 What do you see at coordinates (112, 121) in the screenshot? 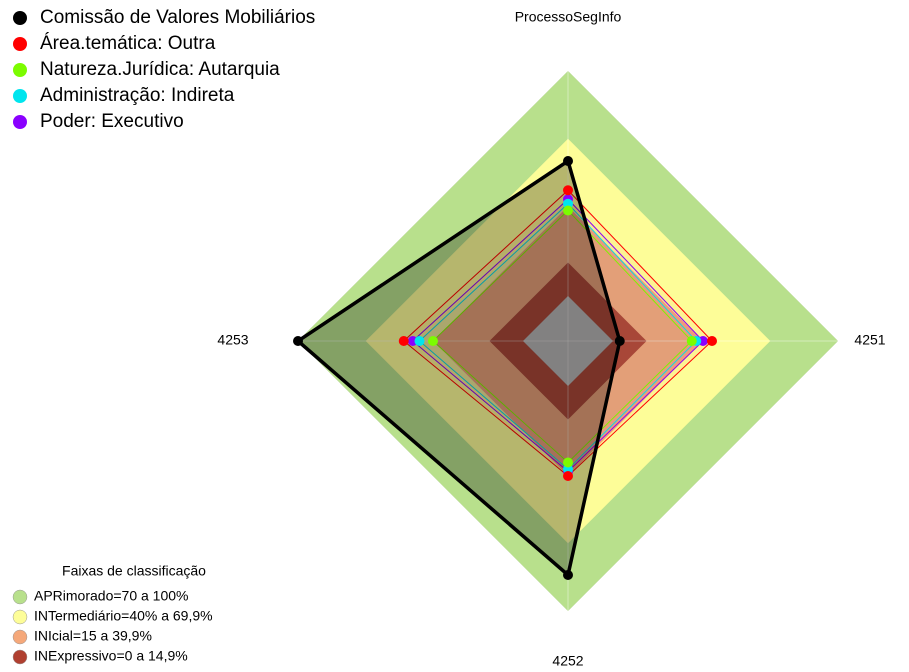
I see `legend-label: Poder: Executivo` at bounding box center [112, 121].